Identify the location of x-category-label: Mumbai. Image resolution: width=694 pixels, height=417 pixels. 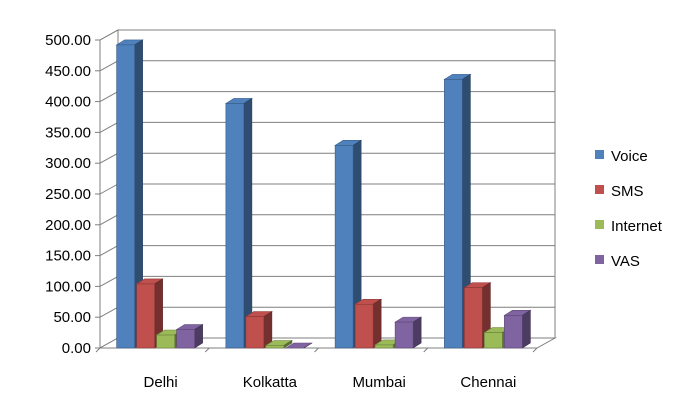
(378, 382).